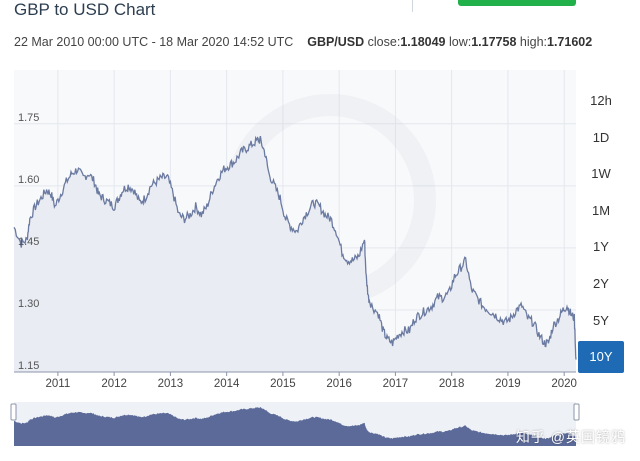 This screenshot has height=461, width=640. Describe the element at coordinates (601, 137) in the screenshot. I see `timeframe-button-1d: 1D` at that location.